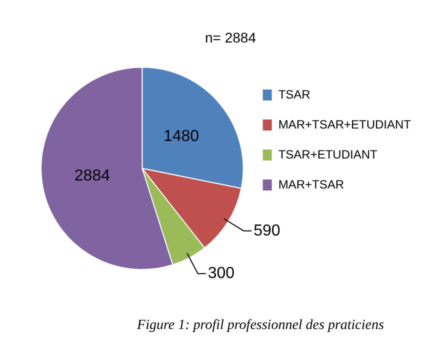 This screenshot has width=431, height=353. Describe the element at coordinates (294, 94) in the screenshot. I see `legend-label: TSAR` at that location.